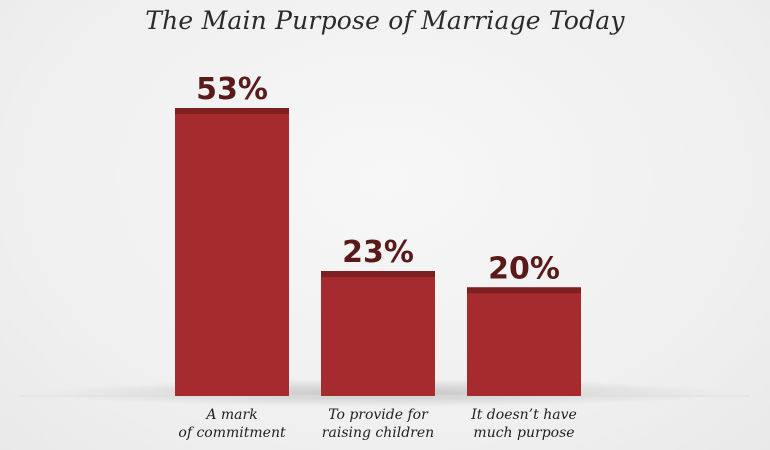  I want to click on bar-value-label-0: 53%, so click(232, 89).